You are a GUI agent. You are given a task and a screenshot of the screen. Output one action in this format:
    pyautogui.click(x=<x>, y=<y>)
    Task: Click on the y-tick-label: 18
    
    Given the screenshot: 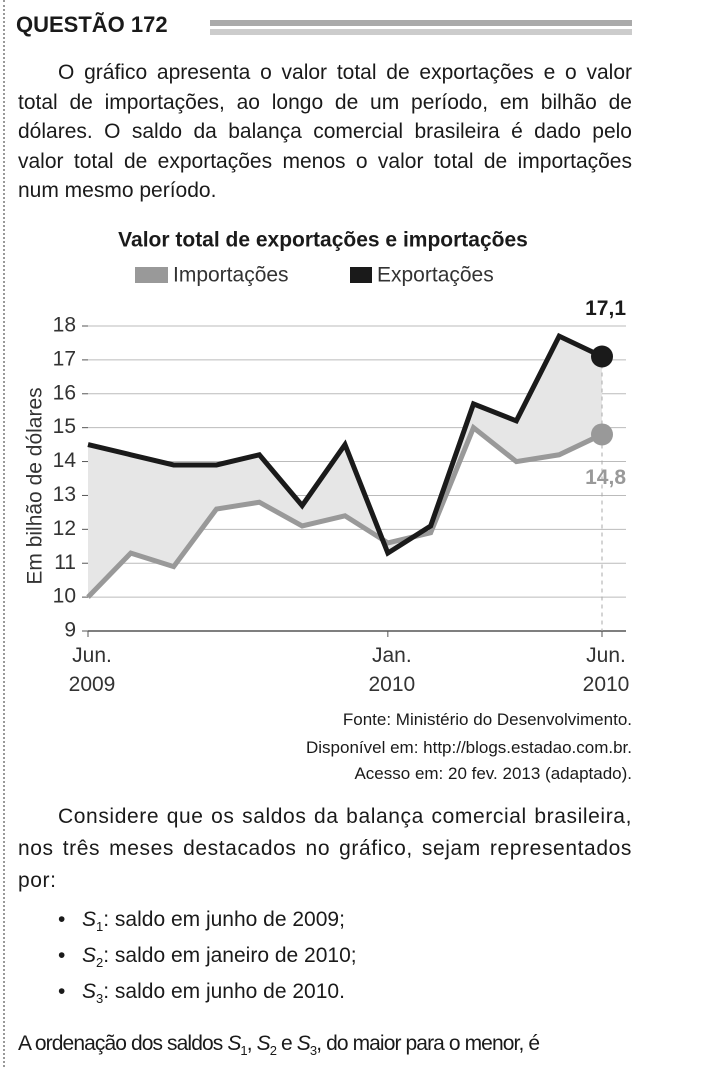 What is the action you would take?
    pyautogui.click(x=64, y=325)
    